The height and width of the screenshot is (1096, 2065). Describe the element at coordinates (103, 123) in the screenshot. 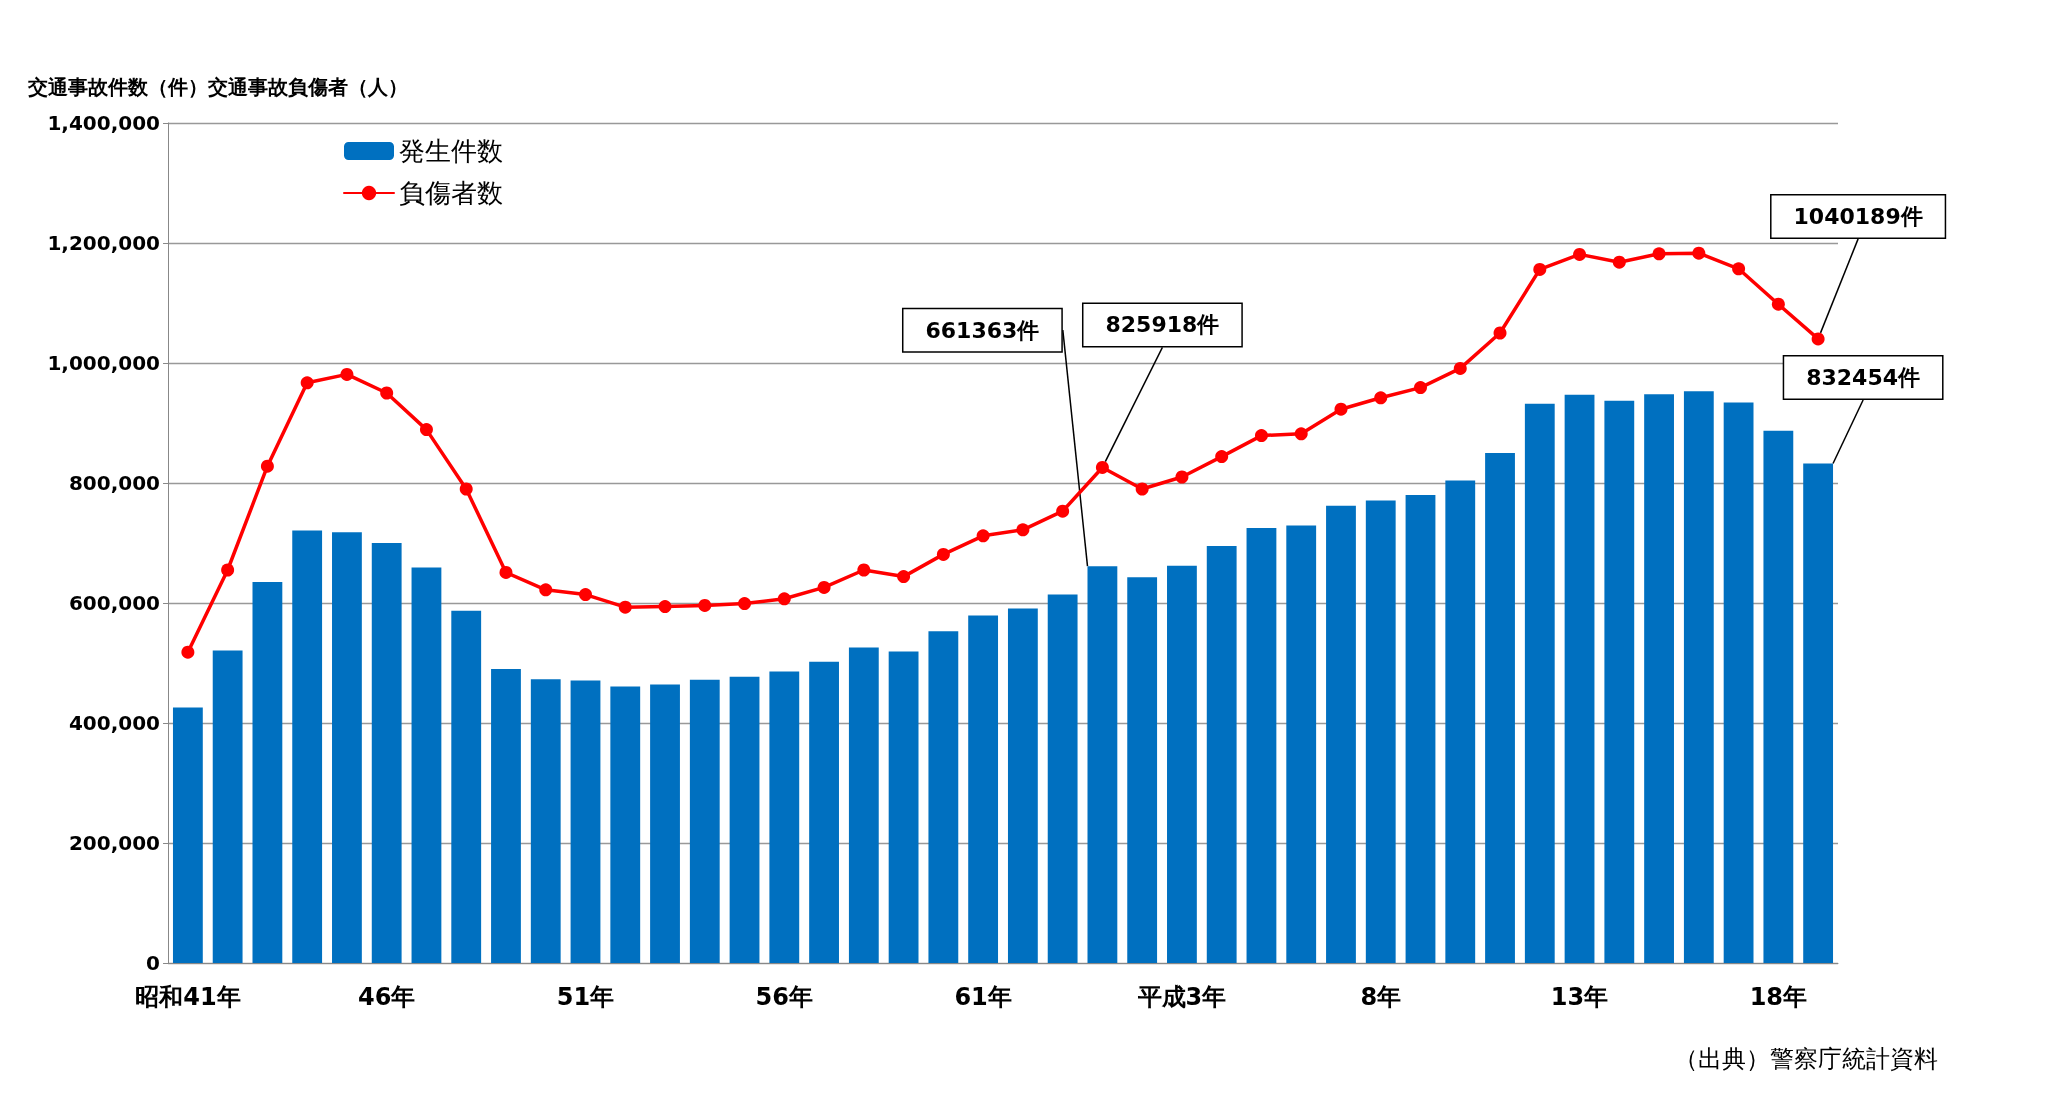

I see `y-tick-label: 1,400,000` at that location.